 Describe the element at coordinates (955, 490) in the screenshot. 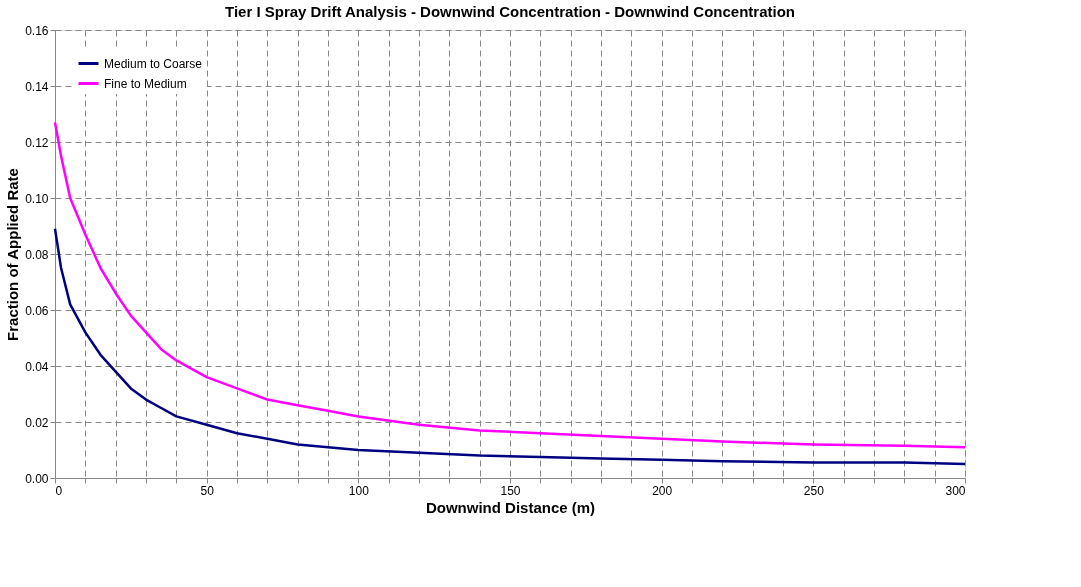

I see `x-tick-label: 300` at that location.